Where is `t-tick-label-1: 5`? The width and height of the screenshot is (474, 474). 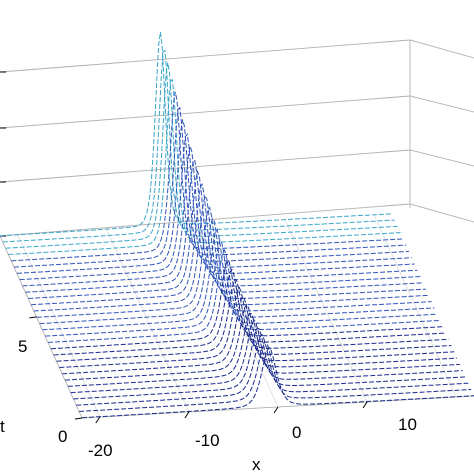
t-tick-label-1: 5 is located at coordinates (22, 346).